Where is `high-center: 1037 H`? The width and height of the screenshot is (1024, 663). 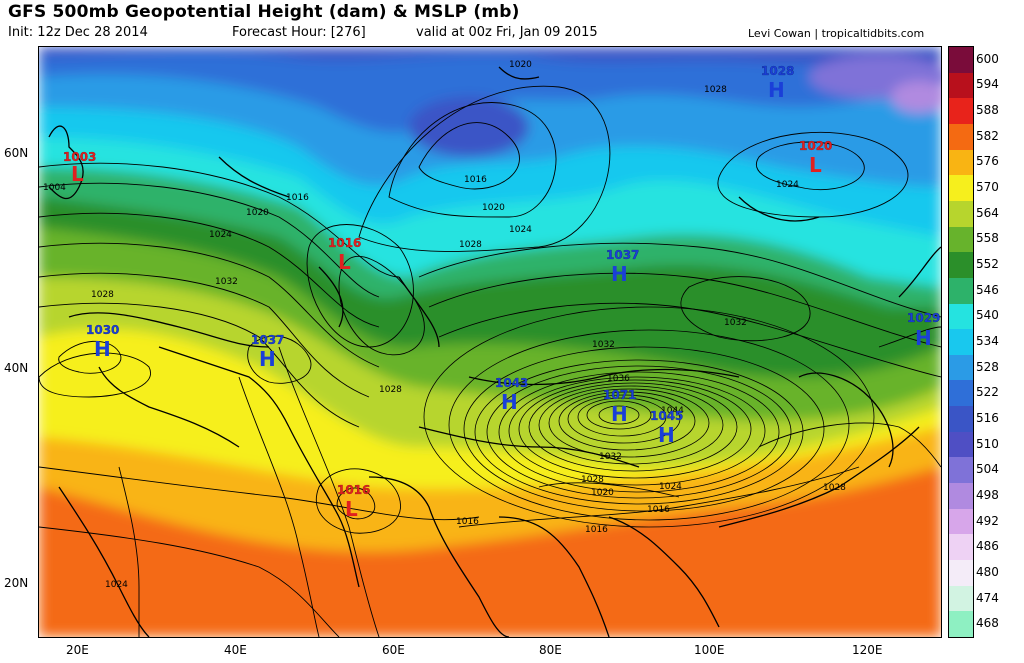
high-center: 1037 H is located at coordinates (268, 352).